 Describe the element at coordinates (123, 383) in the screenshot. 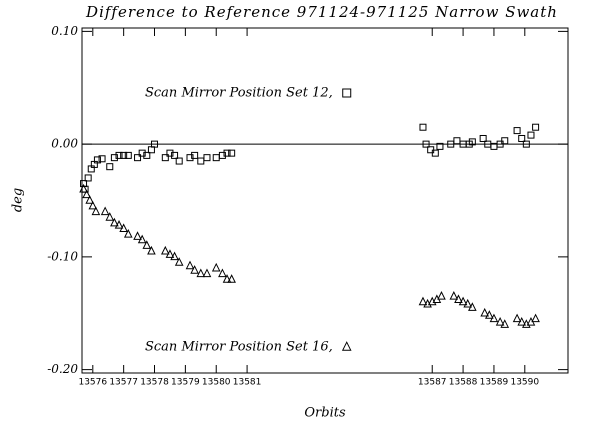

I see `x-tick-label: 13577` at that location.